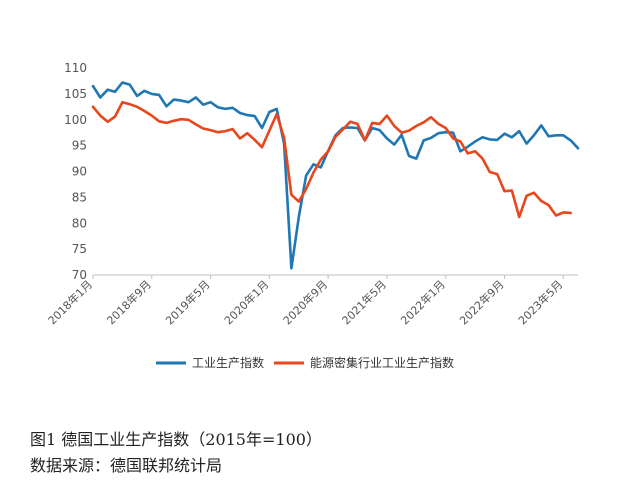 The width and height of the screenshot is (638, 491). What do you see at coordinates (246, 302) in the screenshot?
I see `x-tick-label: 2020年1月` at bounding box center [246, 302].